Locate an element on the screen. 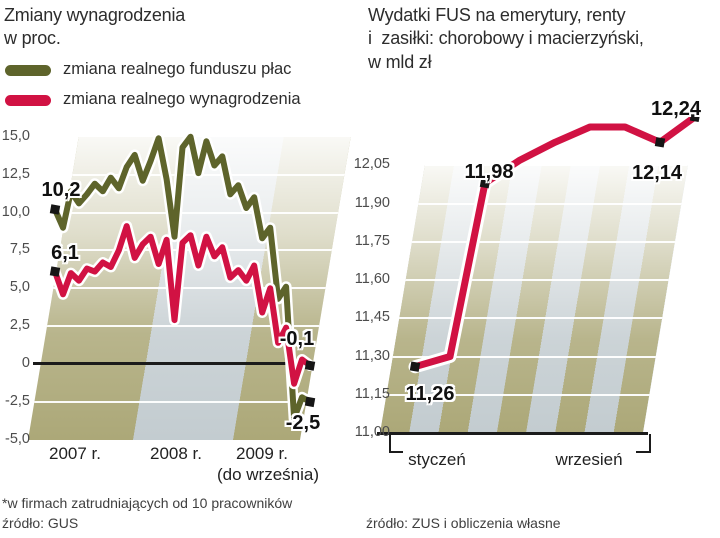 The height and width of the screenshot is (538, 720). y-tick-label: 0 is located at coordinates (25, 363).